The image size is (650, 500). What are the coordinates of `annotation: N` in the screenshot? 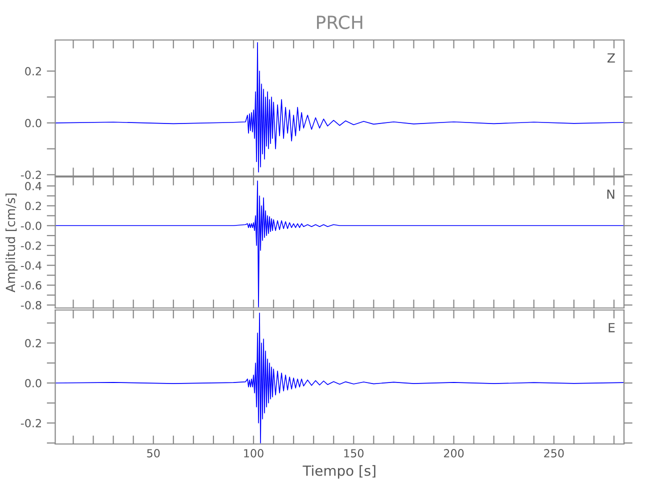 It's located at (610, 194).